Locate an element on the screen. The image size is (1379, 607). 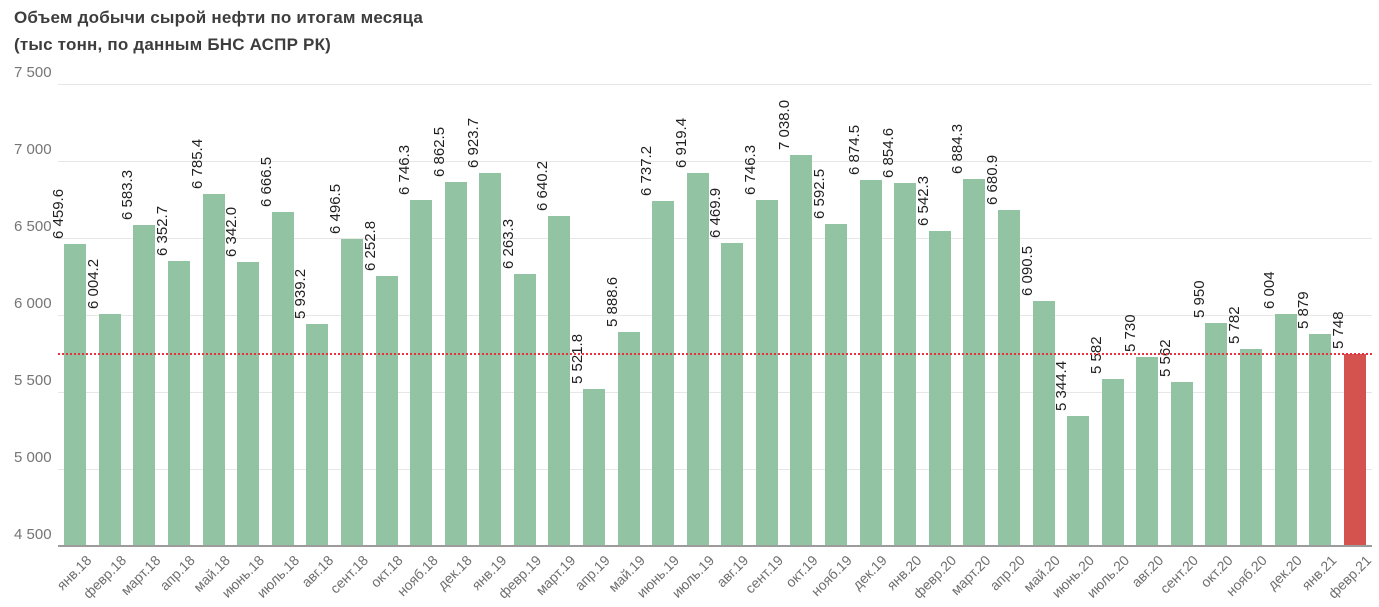
bar-value-label: 6 785.4 is located at coordinates (197, 164).